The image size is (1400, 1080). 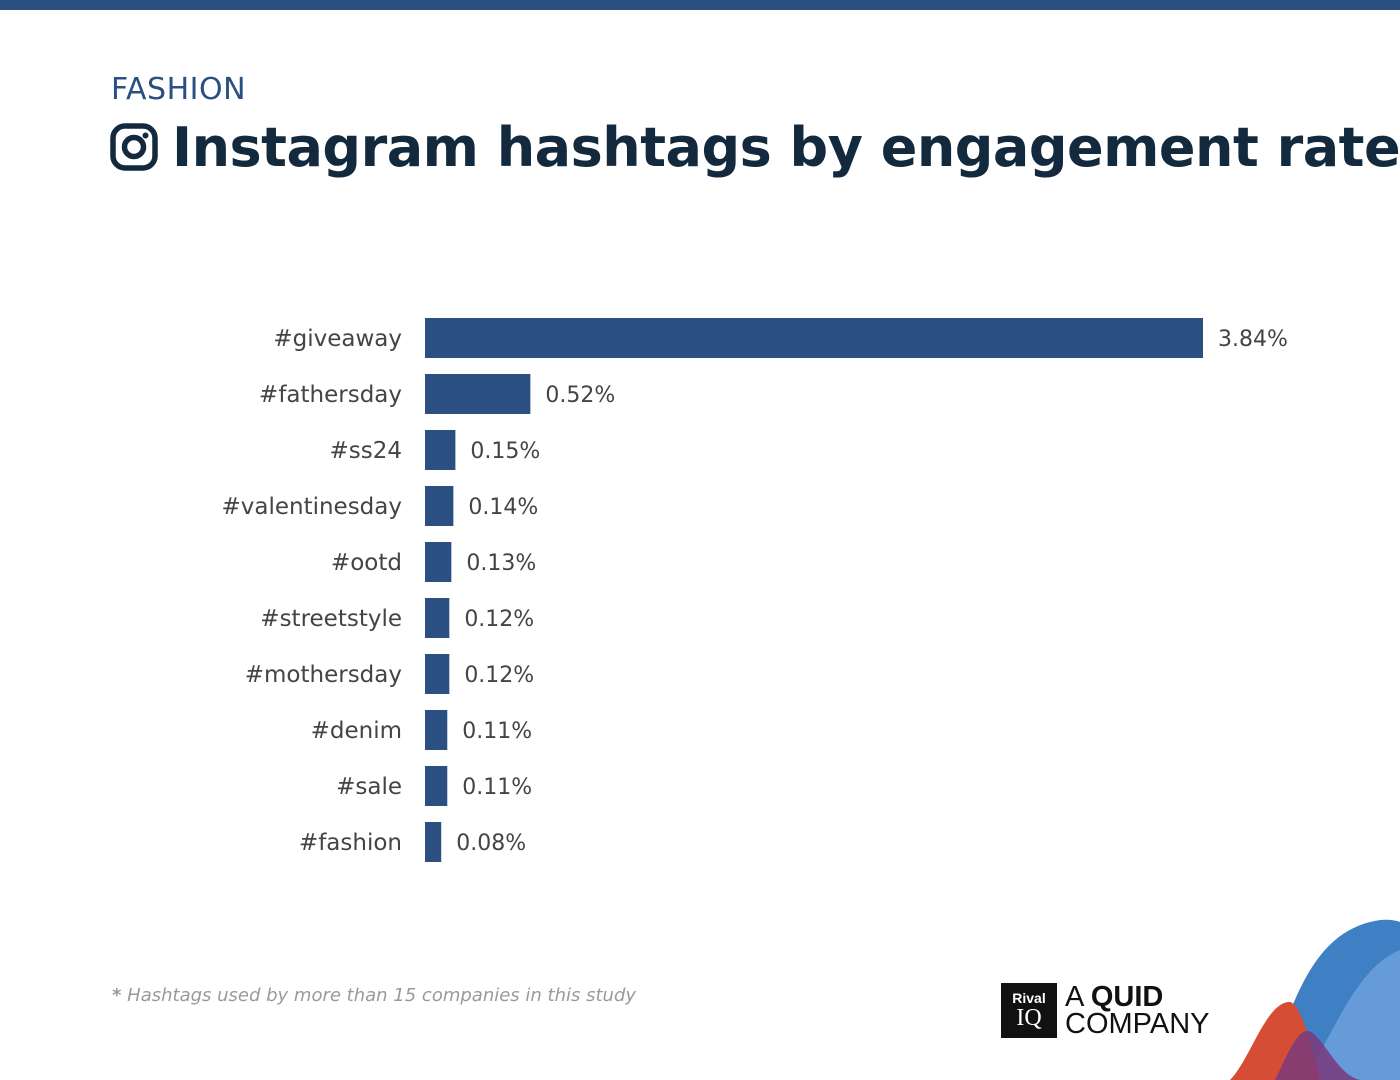 What do you see at coordinates (1127, 996) in the screenshot?
I see `logo-quid: QUID` at bounding box center [1127, 996].